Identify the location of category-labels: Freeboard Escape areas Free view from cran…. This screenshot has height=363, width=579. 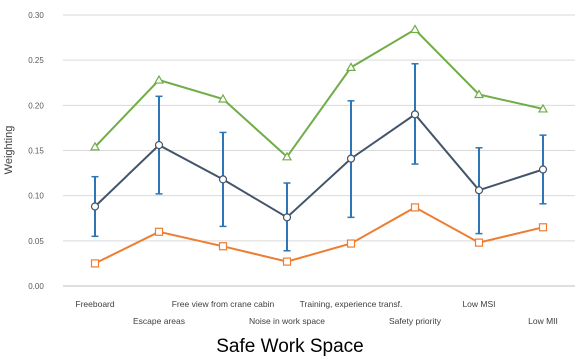
(316, 312).